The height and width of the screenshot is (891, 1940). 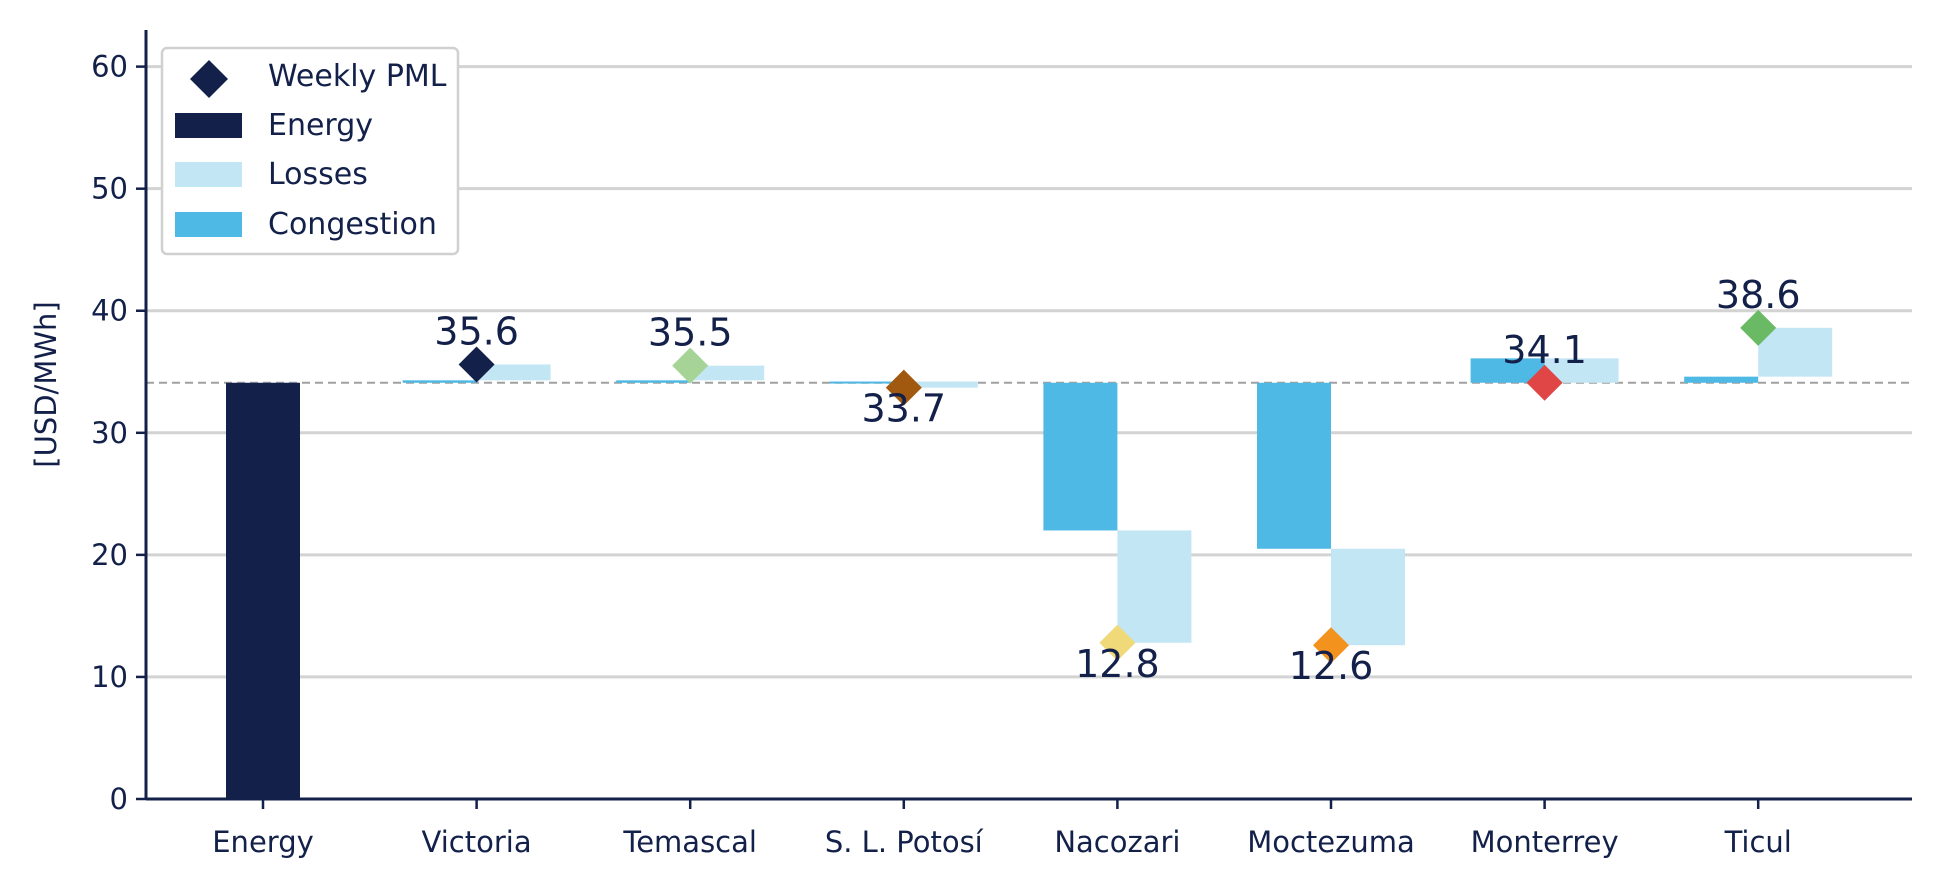 I want to click on legend-label: Energy, so click(x=320, y=125).